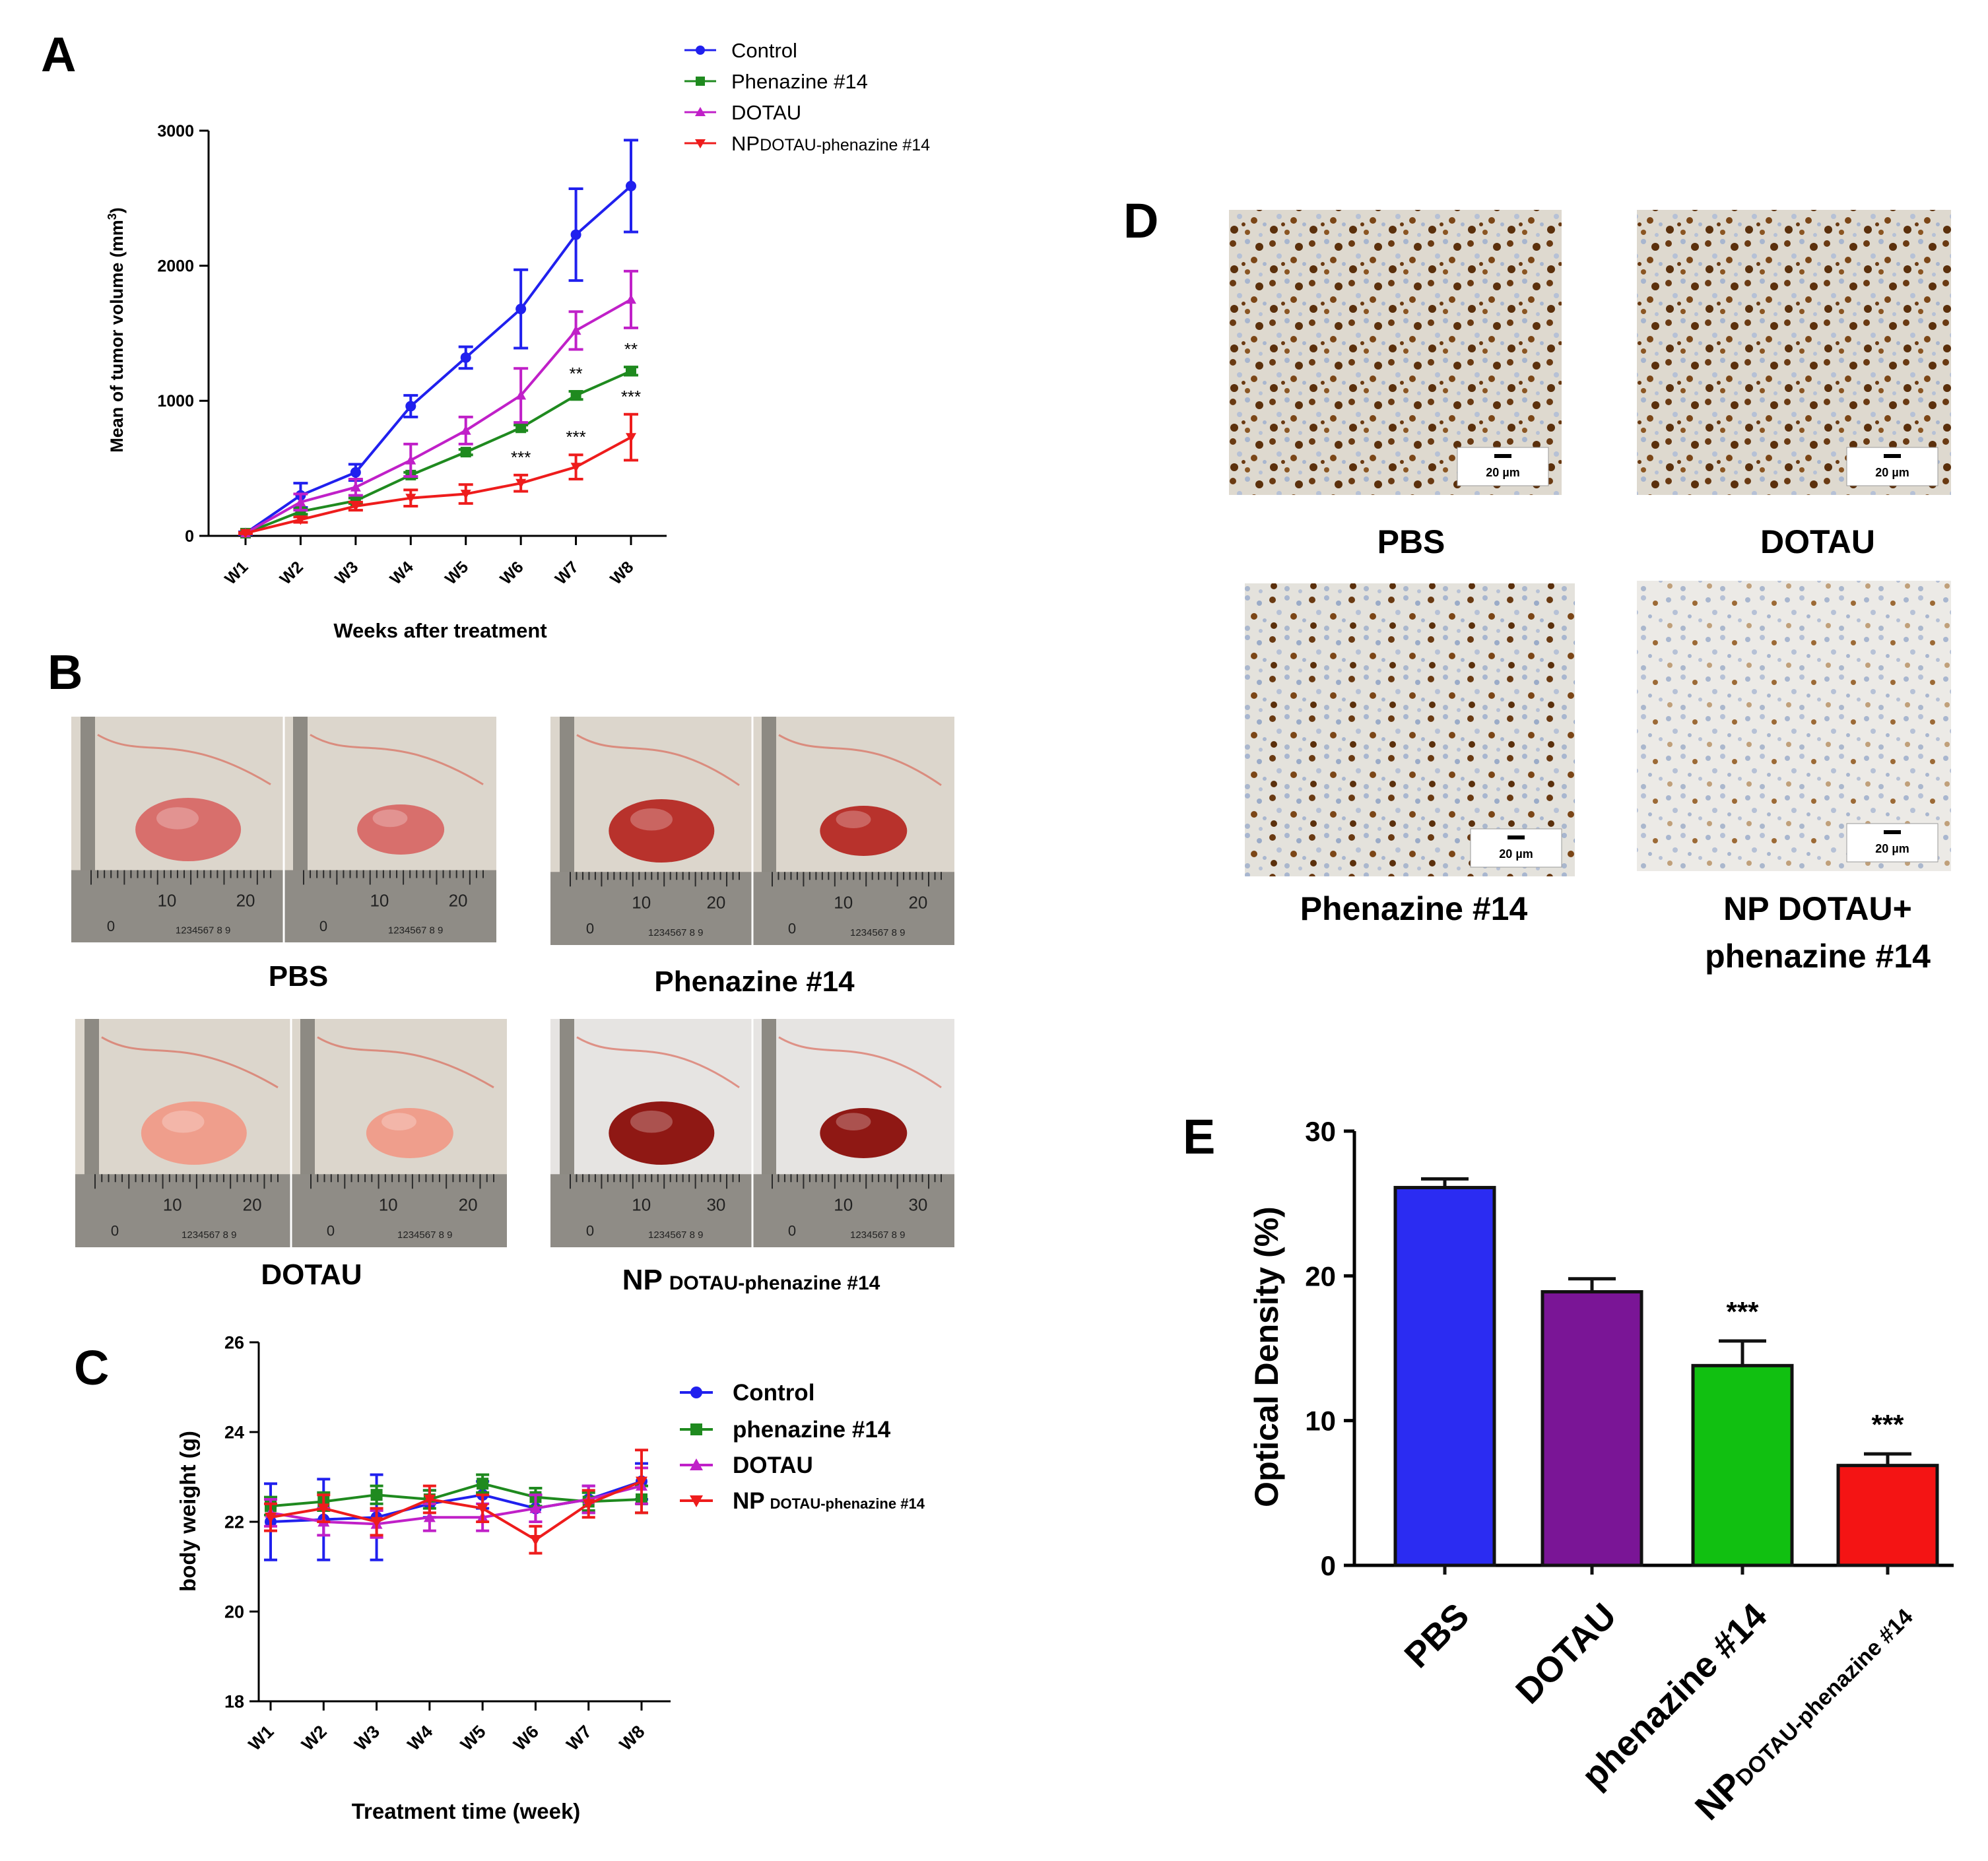 This screenshot has height=1861, width=1988. I want to click on category-label: DOTAU, so click(1566, 1654).